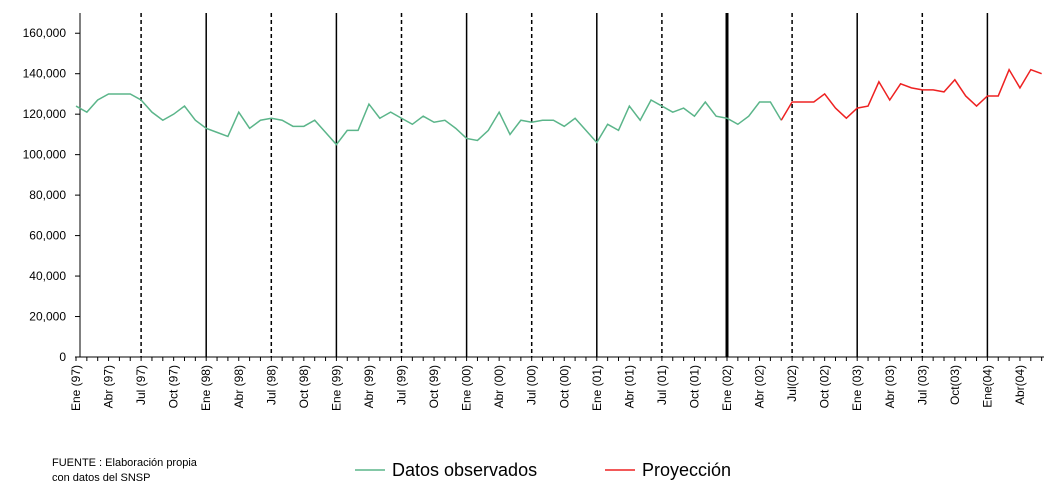 The image size is (1044, 493). What do you see at coordinates (402, 385) in the screenshot?
I see `x-tick-label: Jul (99)` at bounding box center [402, 385].